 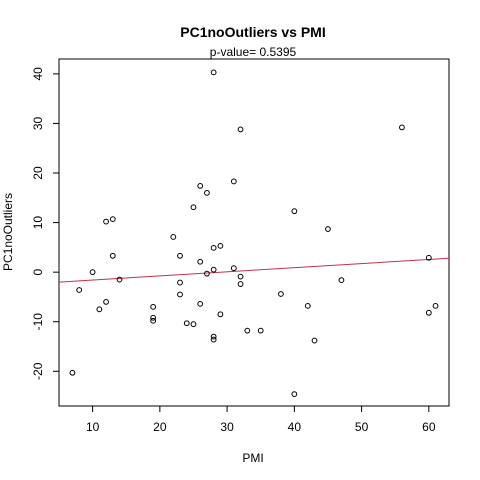 I want to click on y-tick-label: 20, so click(x=38, y=173).